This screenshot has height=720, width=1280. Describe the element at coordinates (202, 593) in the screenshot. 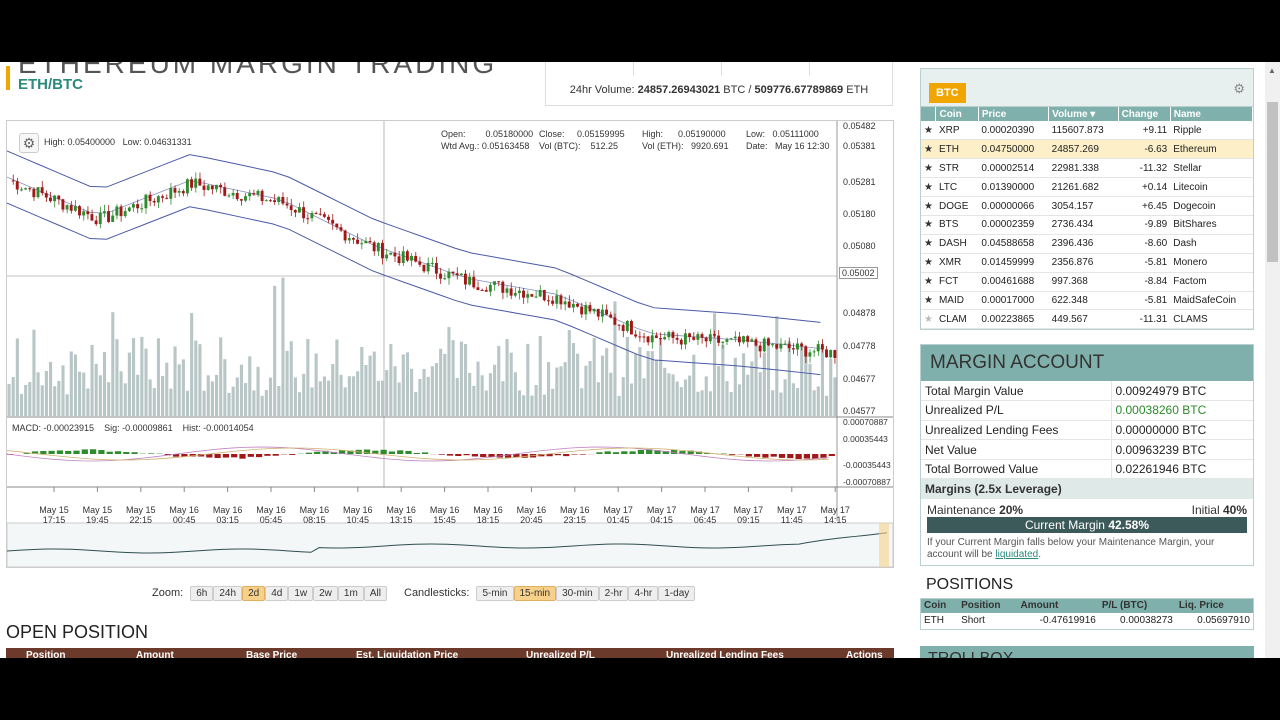

I see `zoom-6h-button: 6h` at that location.